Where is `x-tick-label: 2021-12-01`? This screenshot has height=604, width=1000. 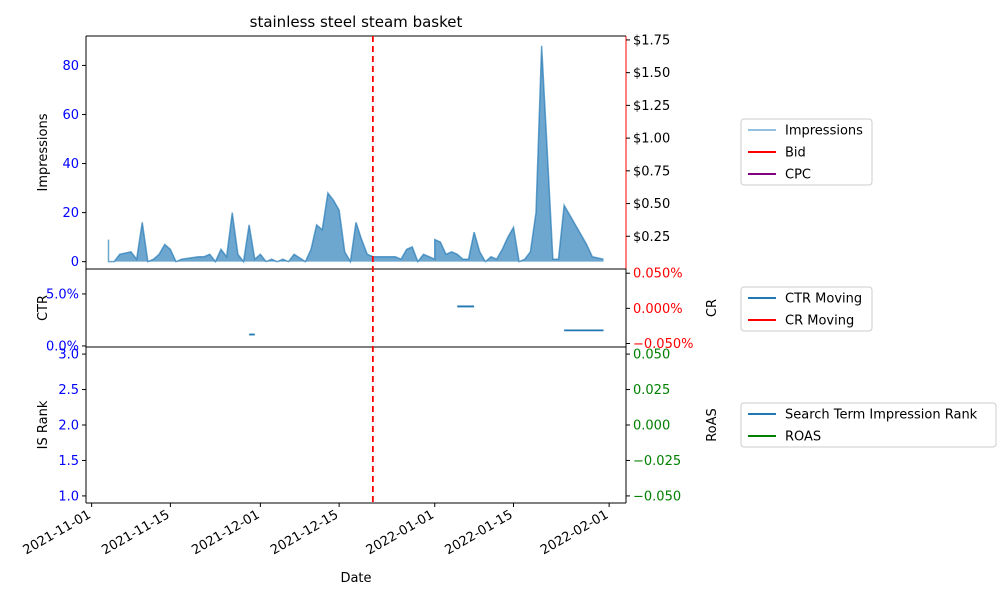
x-tick-label: 2021-12-01 is located at coordinates (225, 532).